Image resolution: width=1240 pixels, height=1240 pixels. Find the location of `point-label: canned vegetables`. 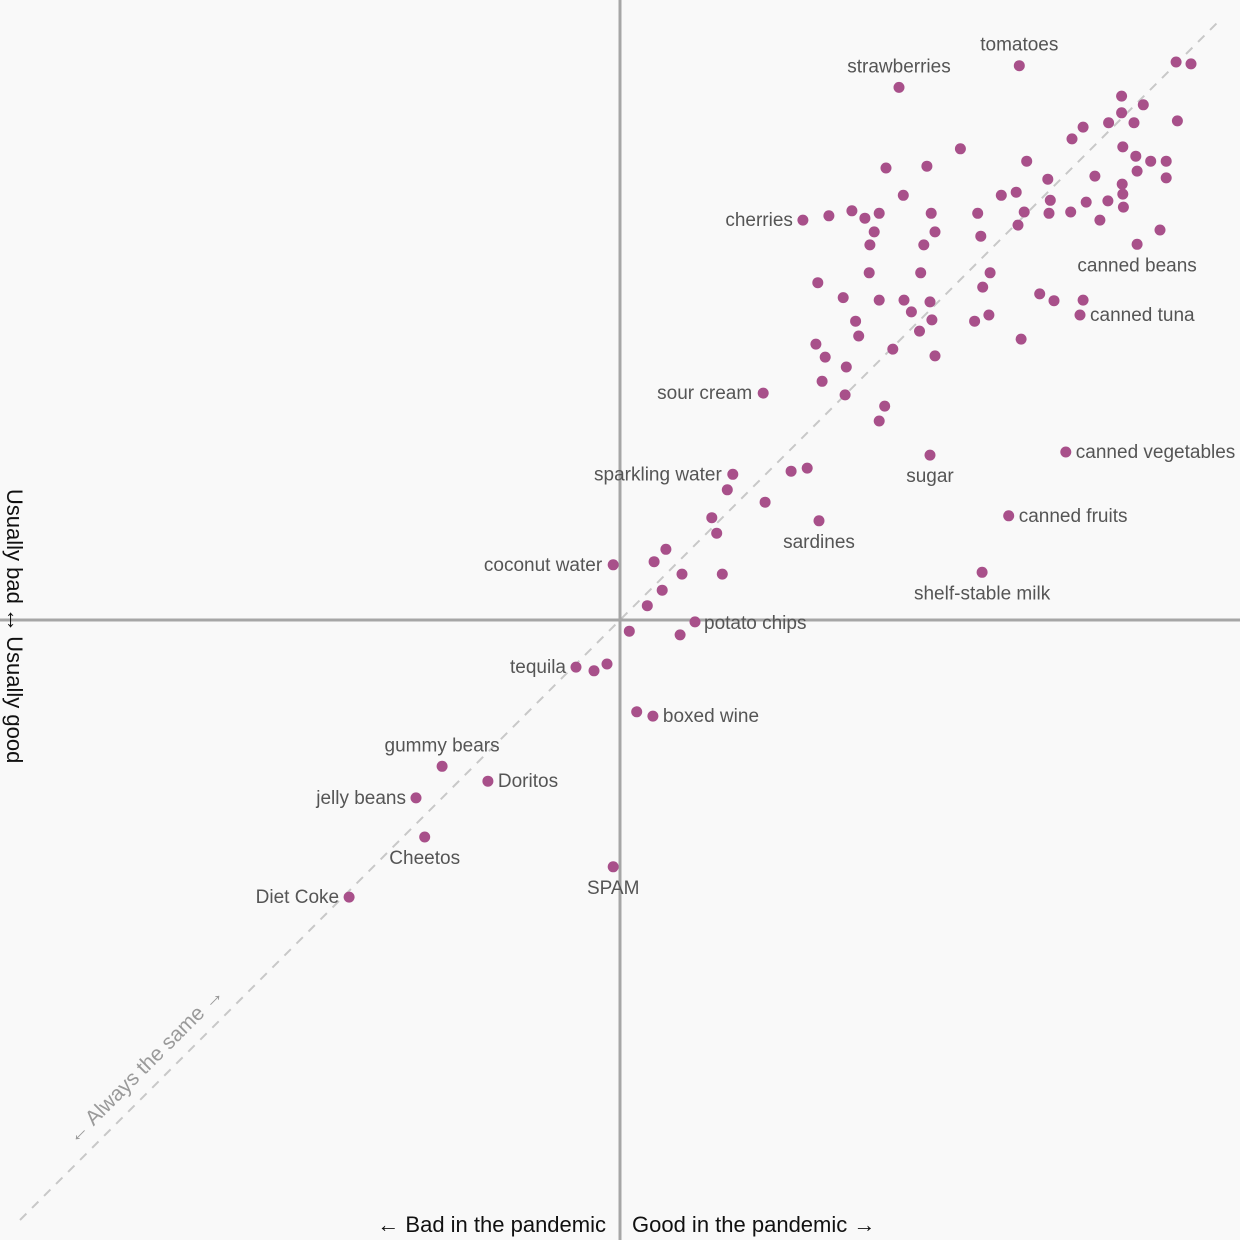

point-label: canned vegetables is located at coordinates (1156, 452).